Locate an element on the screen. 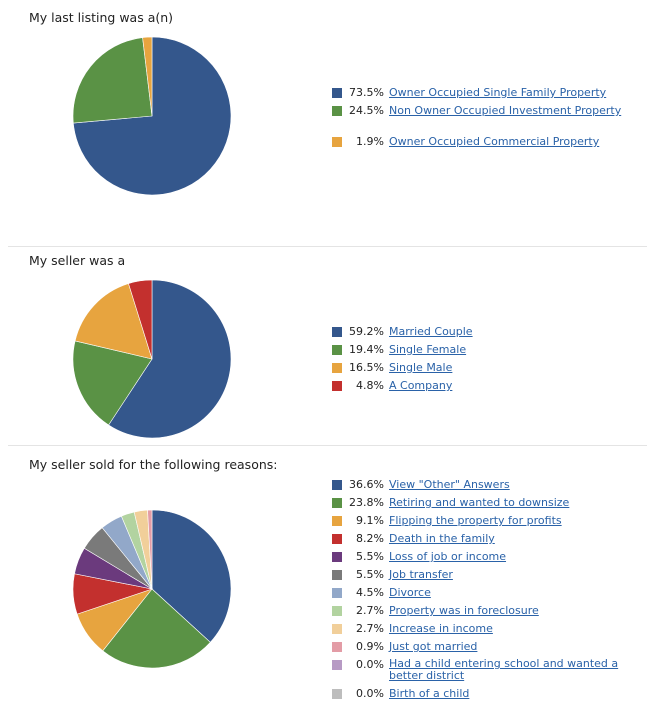 This screenshot has width=647, height=708. chart-title: My seller was a is located at coordinates (77, 260).